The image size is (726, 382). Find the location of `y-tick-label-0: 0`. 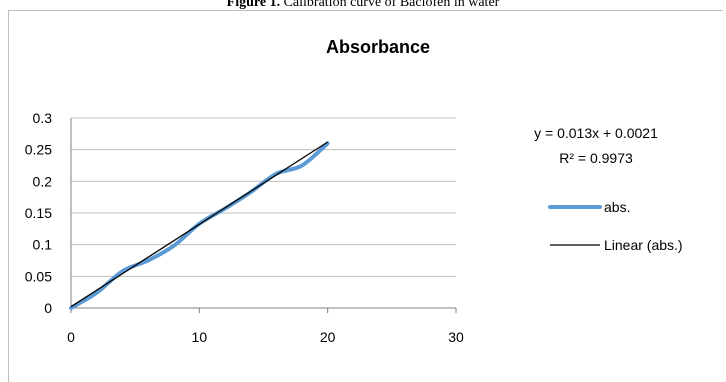

y-tick-label-0: 0 is located at coordinates (48, 308).